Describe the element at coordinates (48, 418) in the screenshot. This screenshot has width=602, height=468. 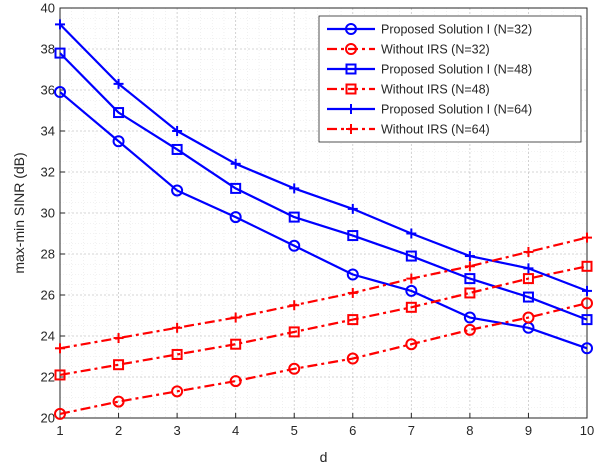
I see `y-tick-label: 20` at that location.